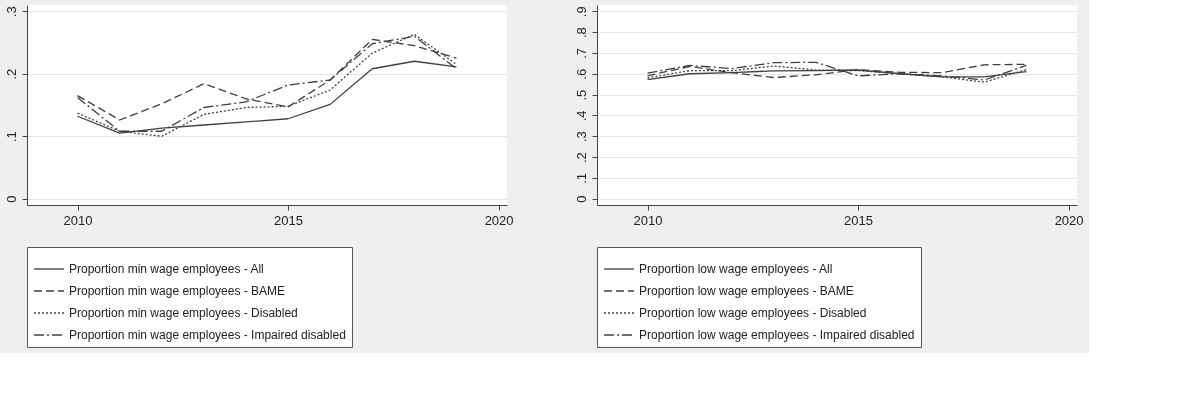 The height and width of the screenshot is (411, 1184). I want to click on legend-label: Proportion low wage employees - All, so click(736, 269).